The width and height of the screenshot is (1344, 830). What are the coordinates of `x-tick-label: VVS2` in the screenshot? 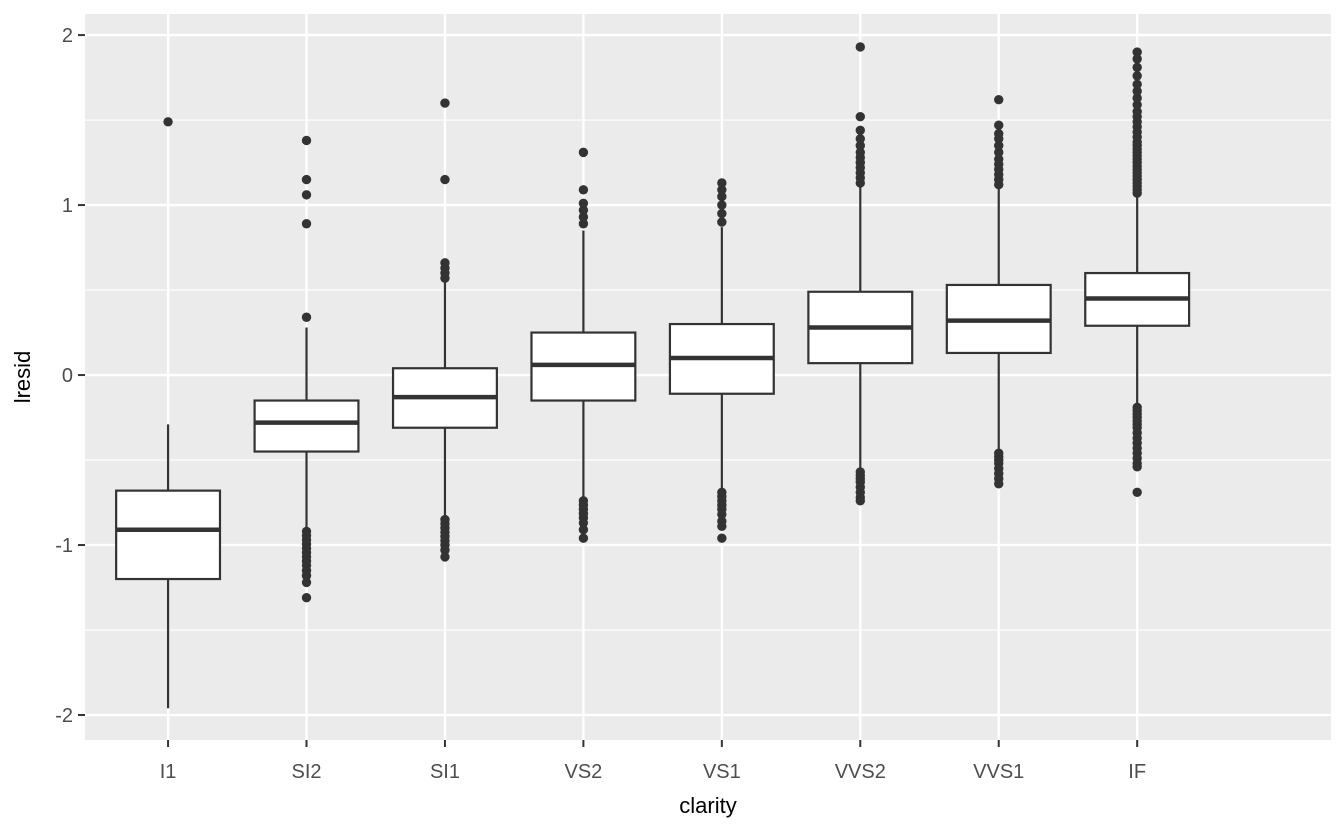 It's located at (860, 772).